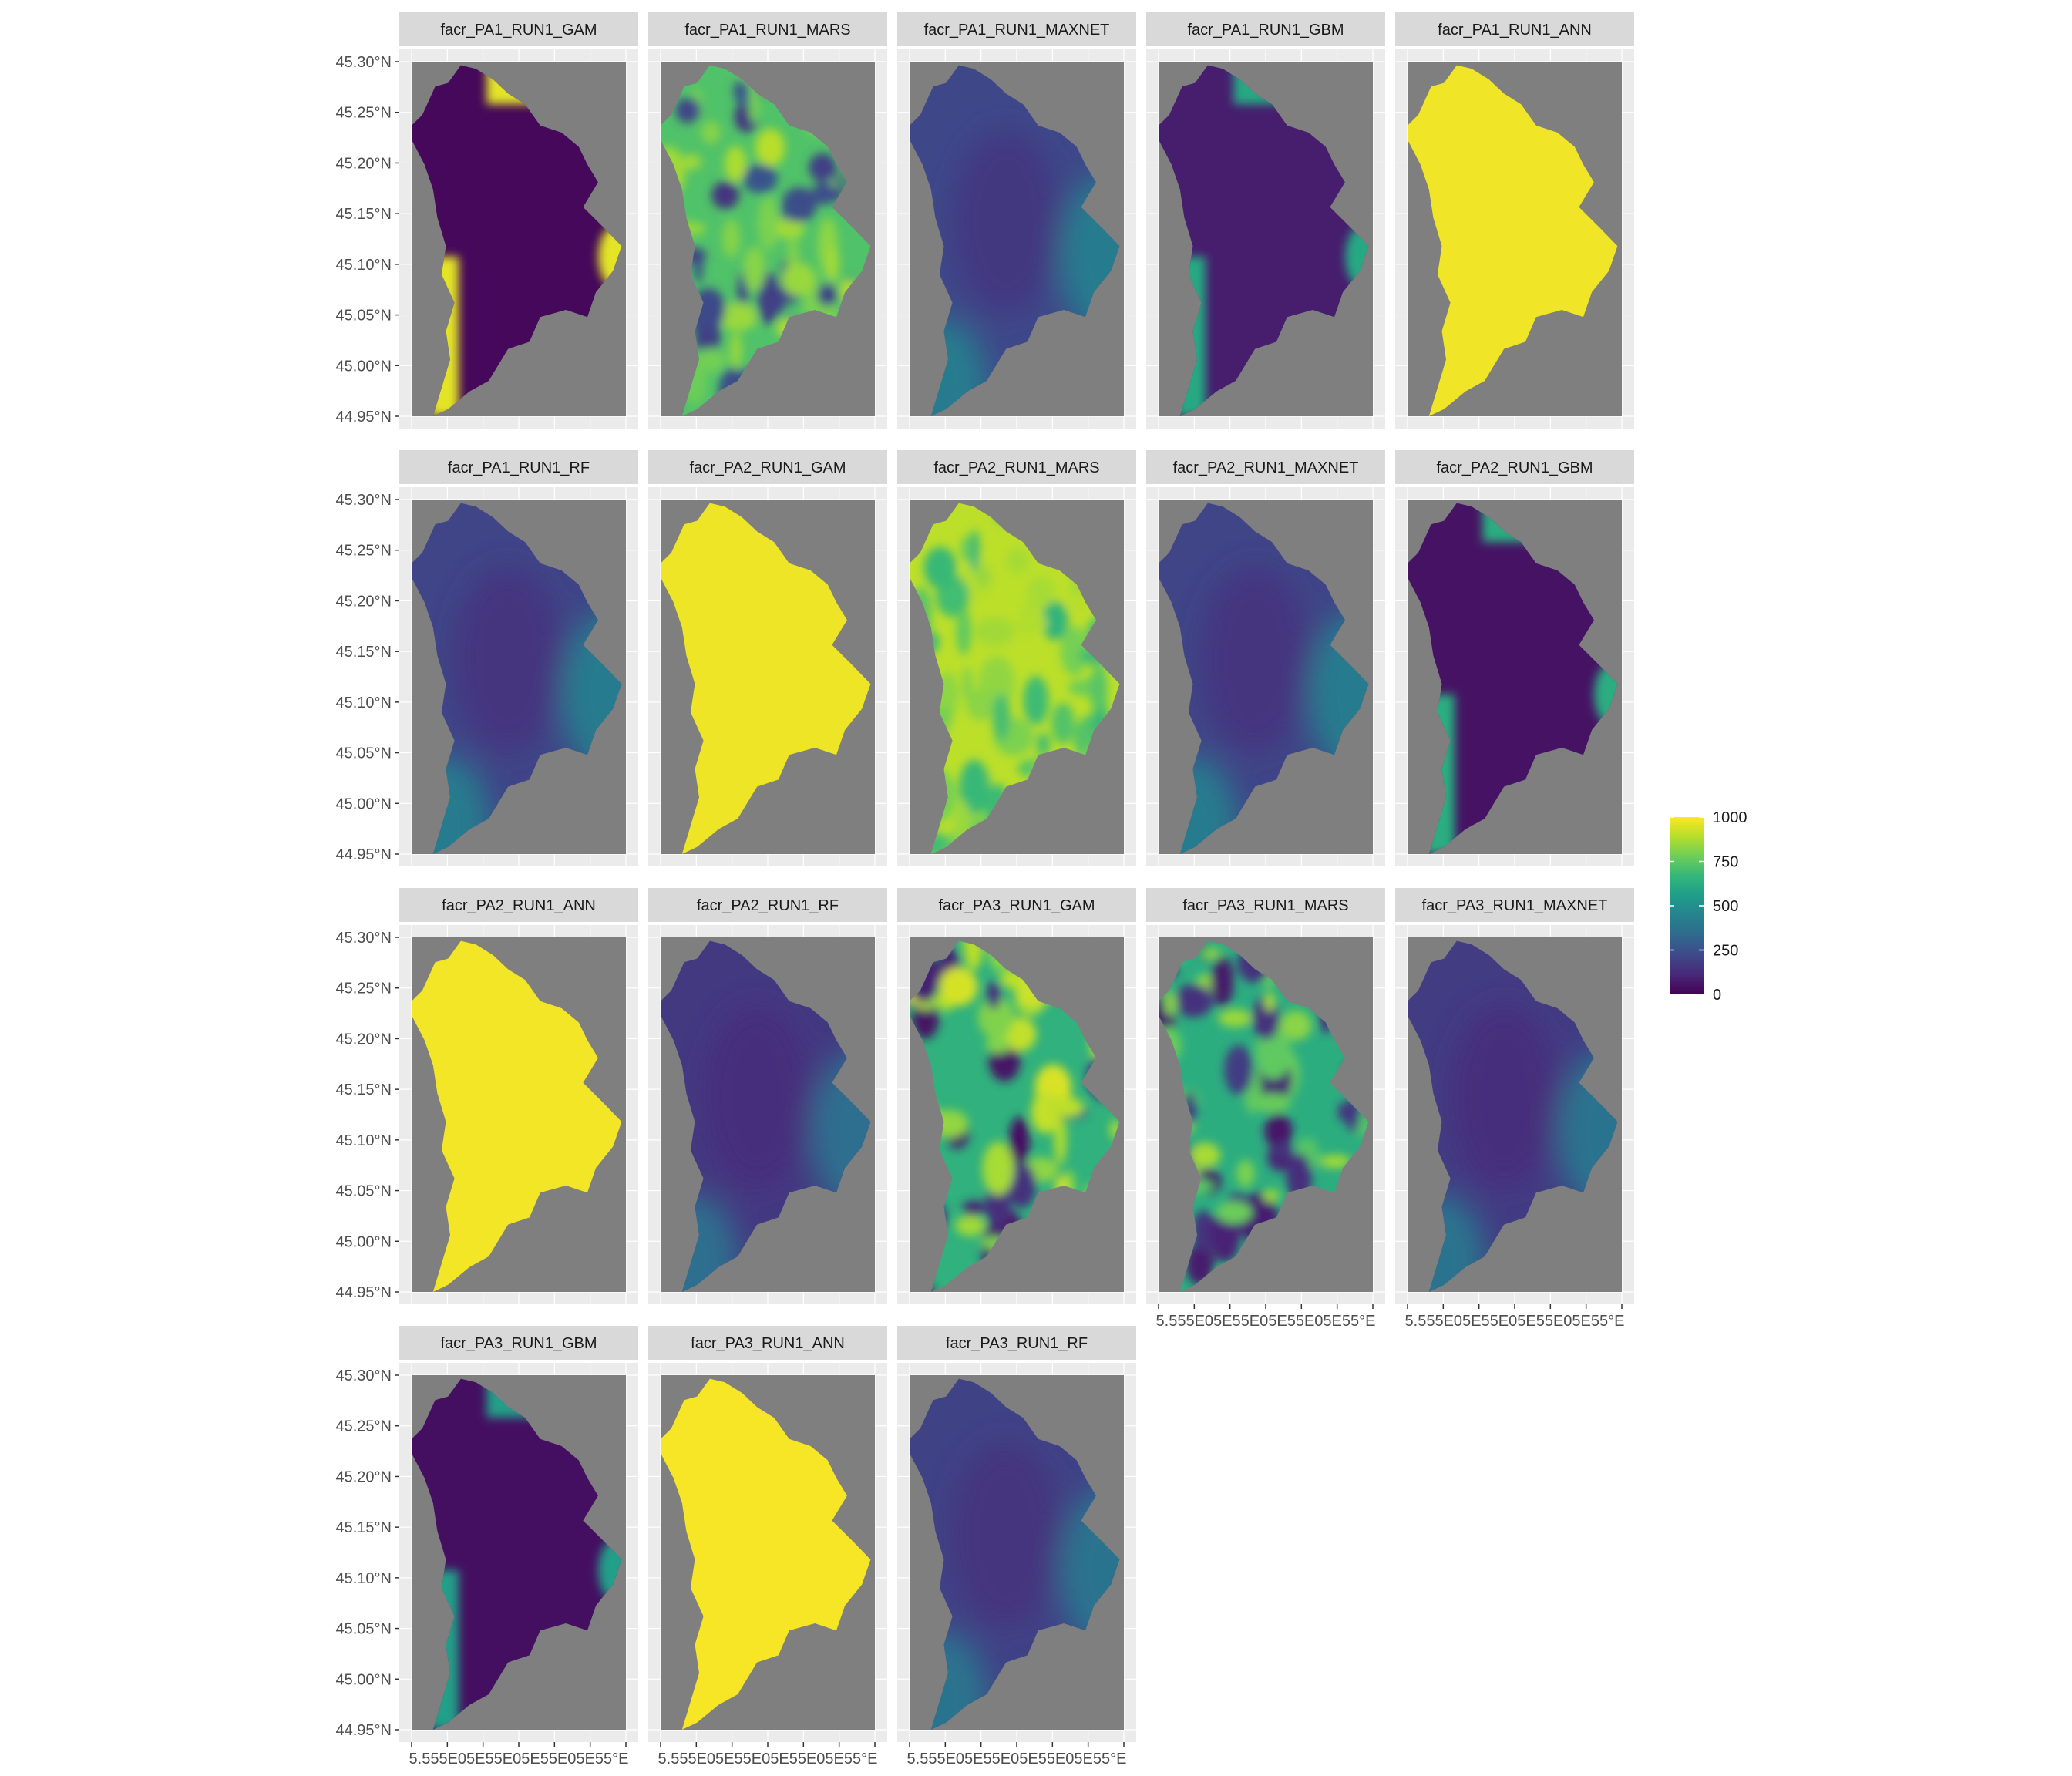 The image size is (2072, 1776). Describe the element at coordinates (1726, 863) in the screenshot. I see `legend-tick-label: 750` at that location.